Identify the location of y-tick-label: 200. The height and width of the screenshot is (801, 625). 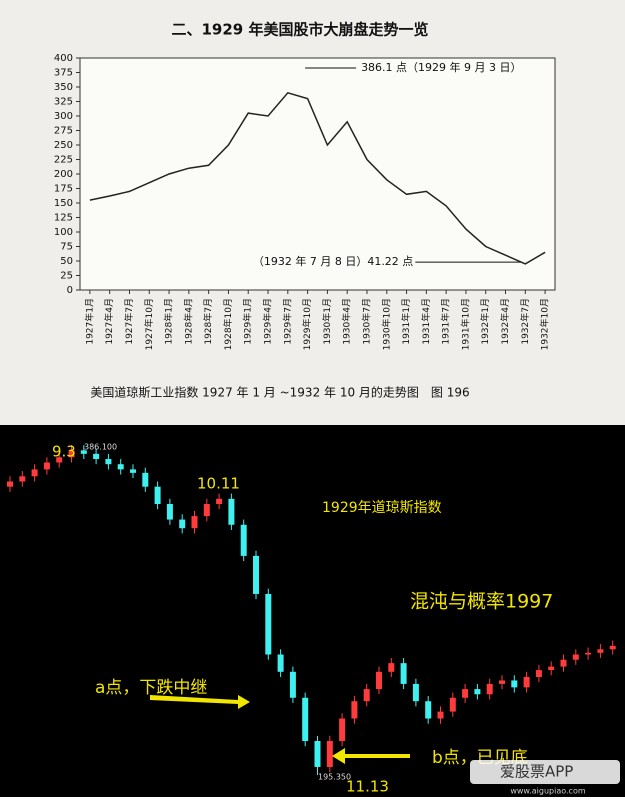
(63, 174).